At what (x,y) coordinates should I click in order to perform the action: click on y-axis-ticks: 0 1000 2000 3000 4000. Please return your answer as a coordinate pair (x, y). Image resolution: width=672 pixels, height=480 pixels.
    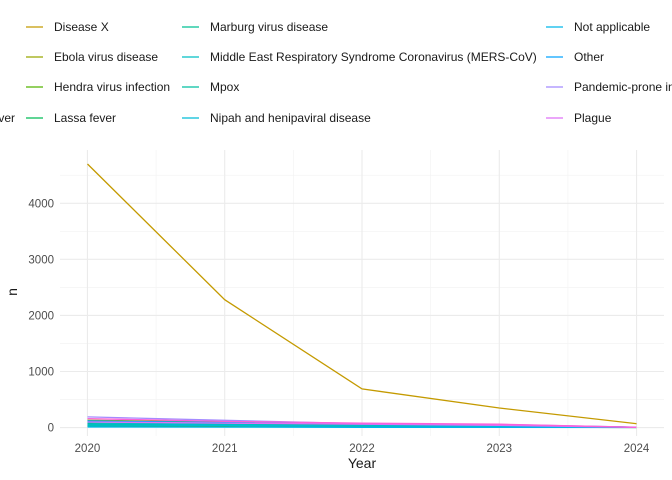
    Looking at the image, I should click on (41, 316).